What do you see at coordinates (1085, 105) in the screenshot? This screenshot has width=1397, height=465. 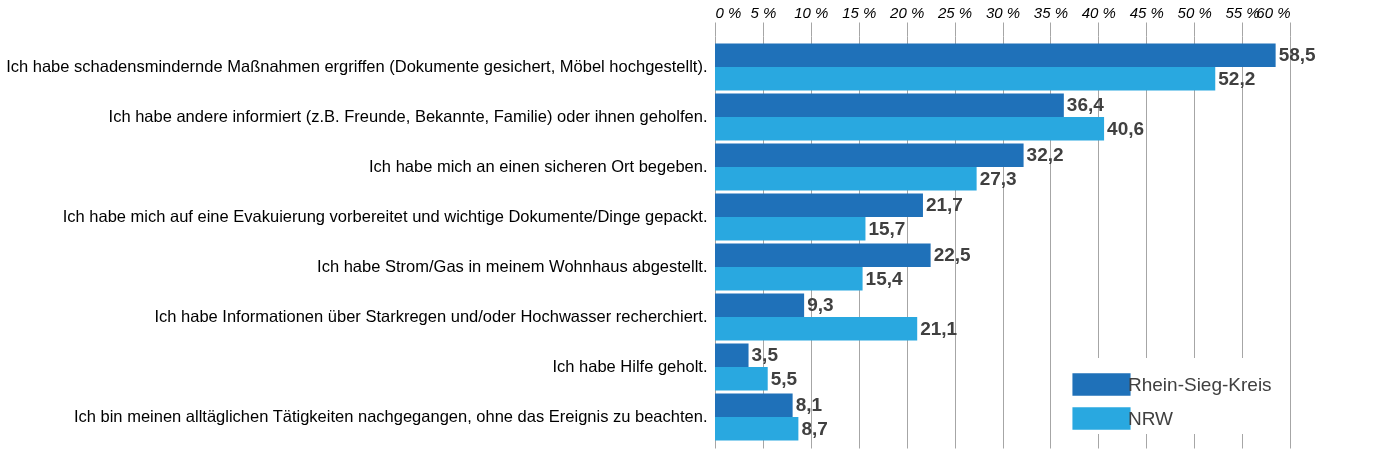 I see `data-label: 36,4` at bounding box center [1085, 105].